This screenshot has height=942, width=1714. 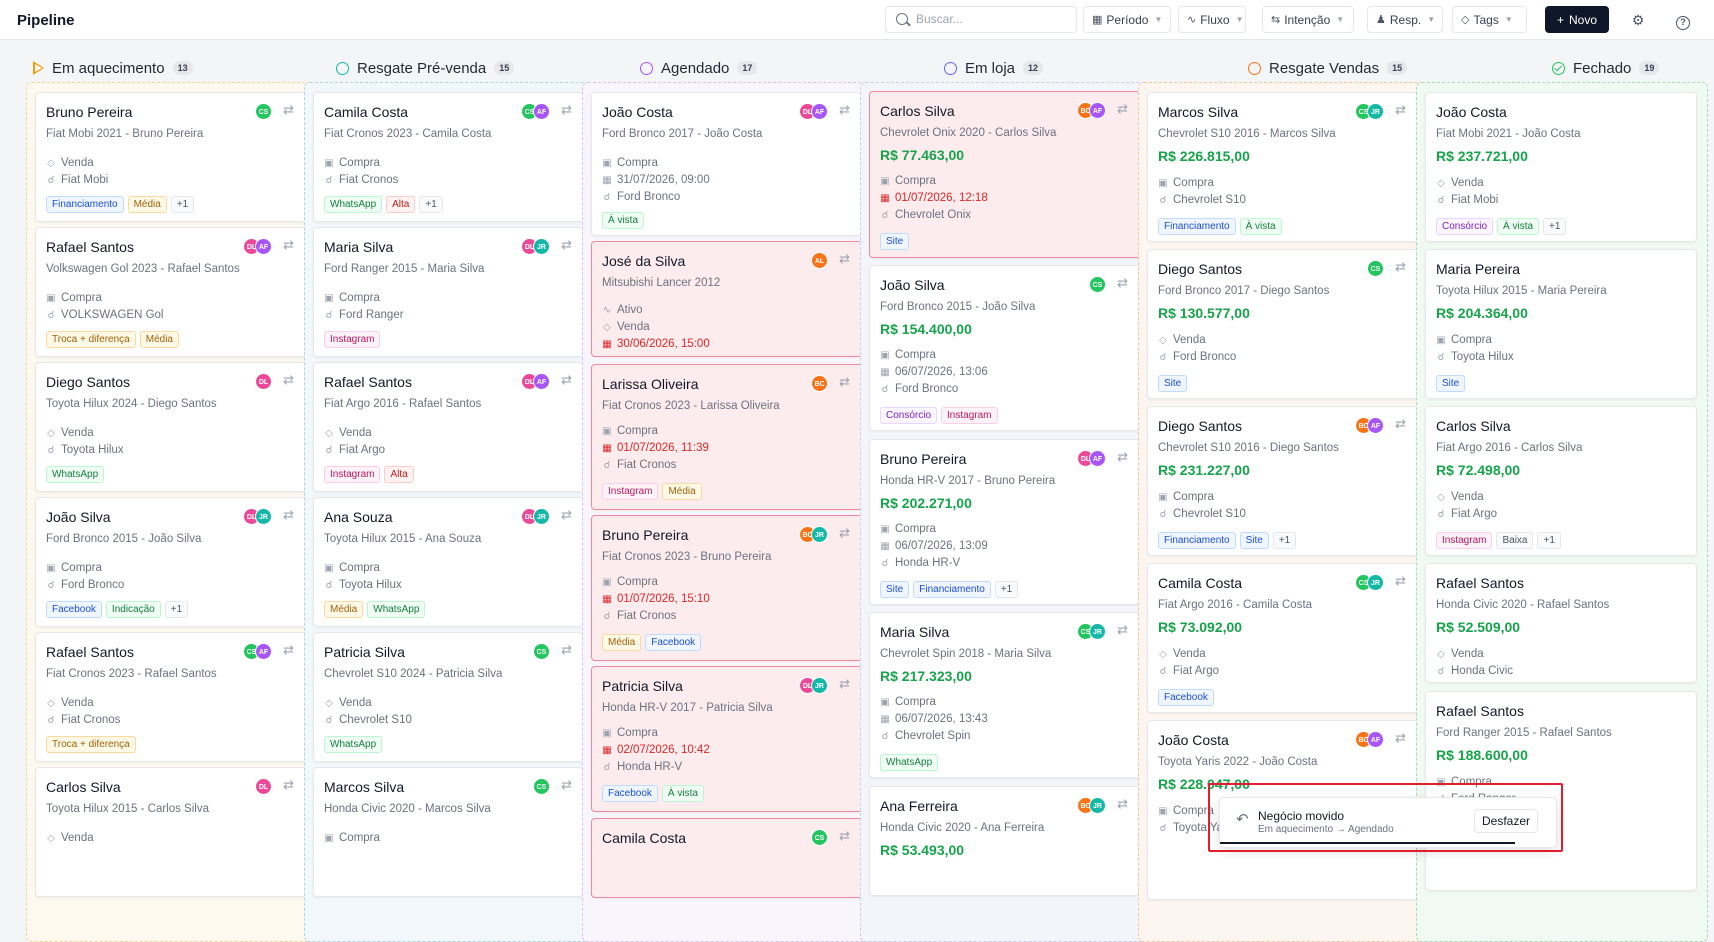 What do you see at coordinates (348, 433) in the screenshot?
I see `card-intent: ◇ Venda` at bounding box center [348, 433].